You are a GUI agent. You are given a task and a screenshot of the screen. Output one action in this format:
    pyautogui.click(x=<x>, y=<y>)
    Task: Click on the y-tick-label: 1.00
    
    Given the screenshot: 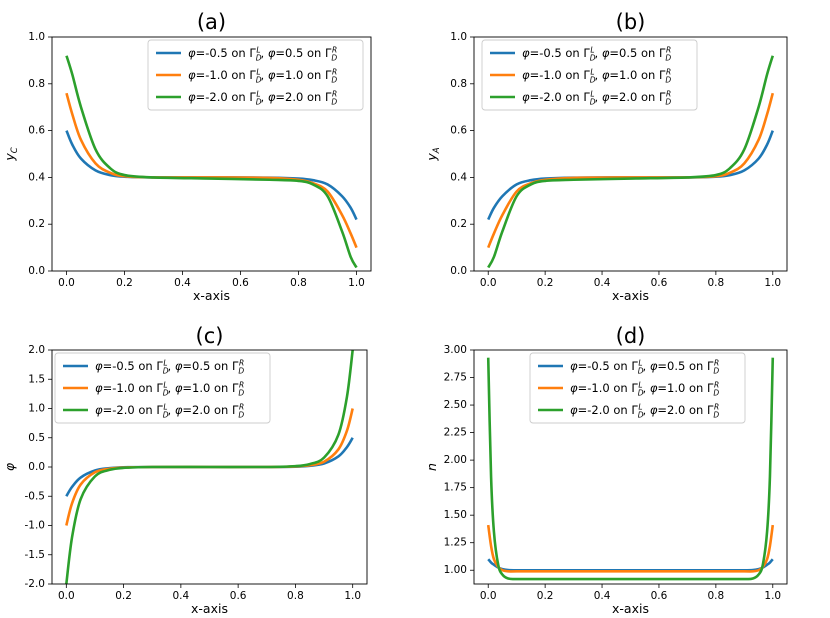 What is the action you would take?
    pyautogui.click(x=455, y=570)
    